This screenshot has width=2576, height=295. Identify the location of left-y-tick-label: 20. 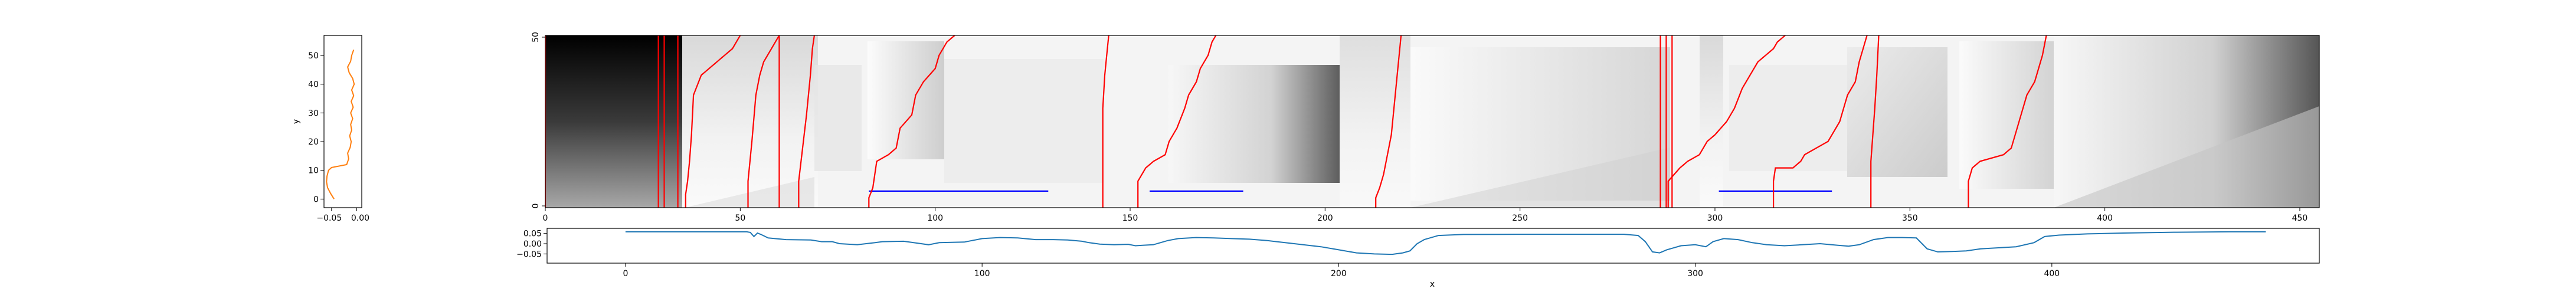
(313, 142).